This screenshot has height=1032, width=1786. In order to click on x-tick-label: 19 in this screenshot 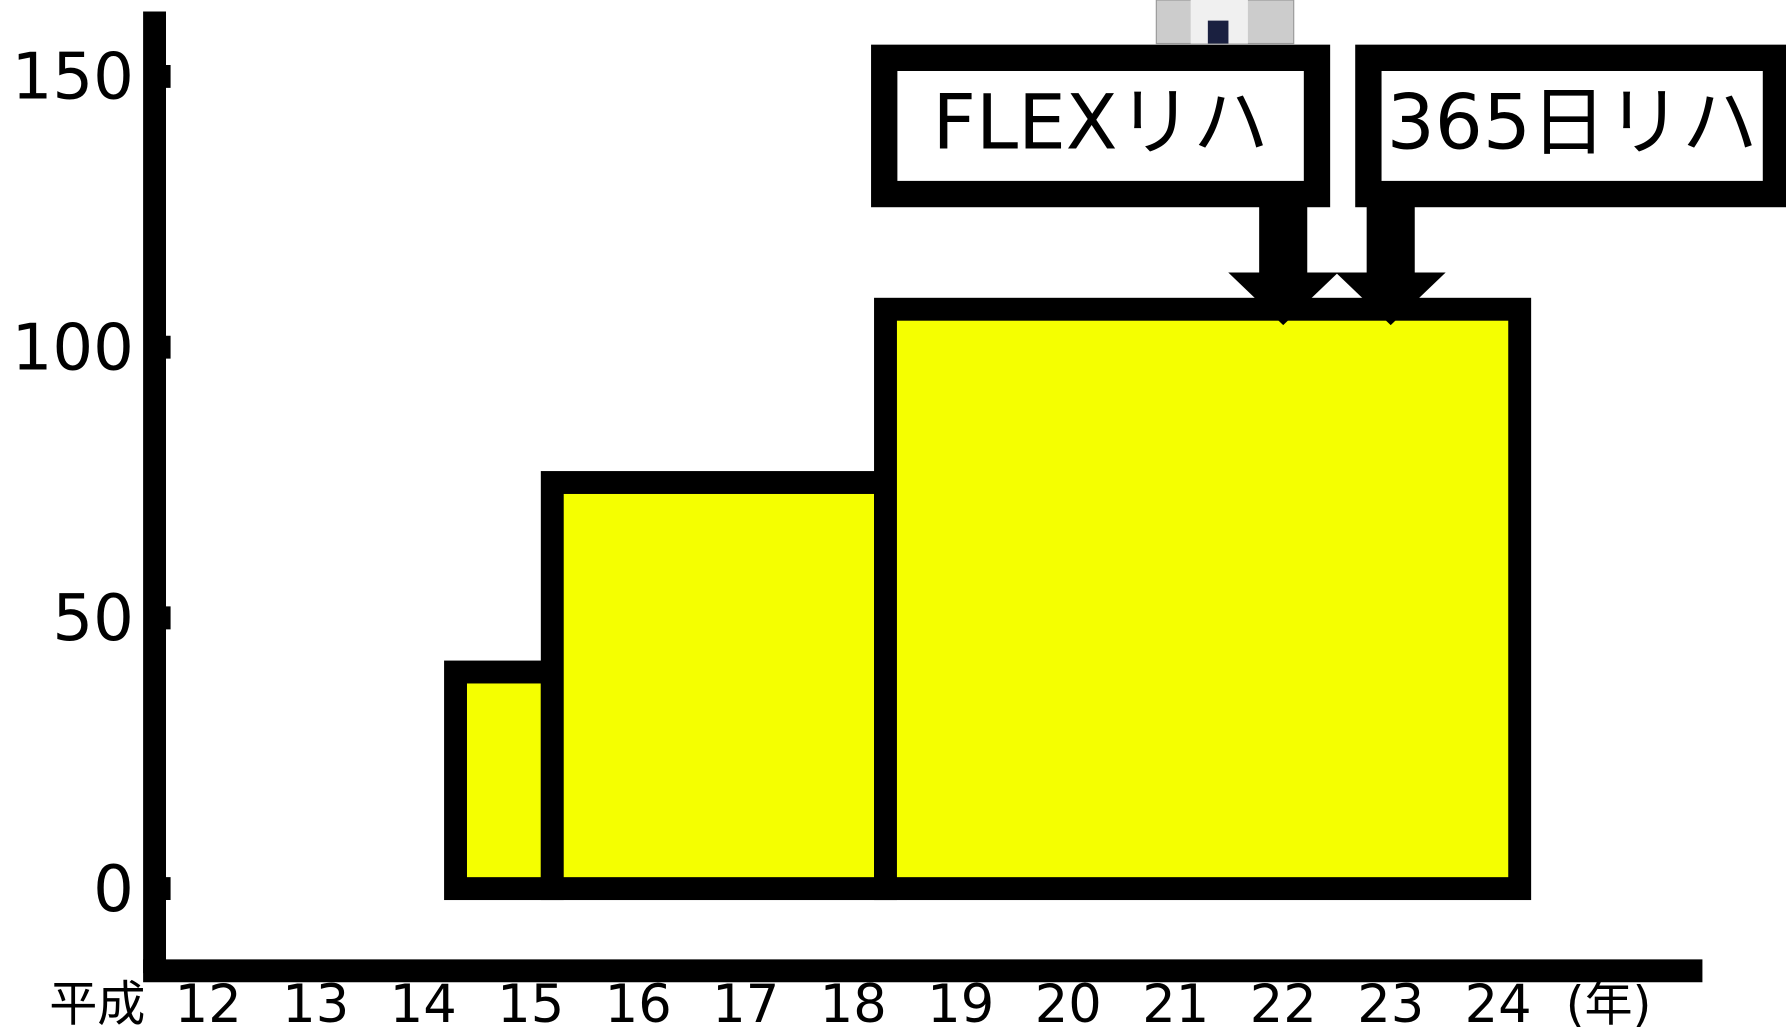, I will do `click(960, 1003)`.